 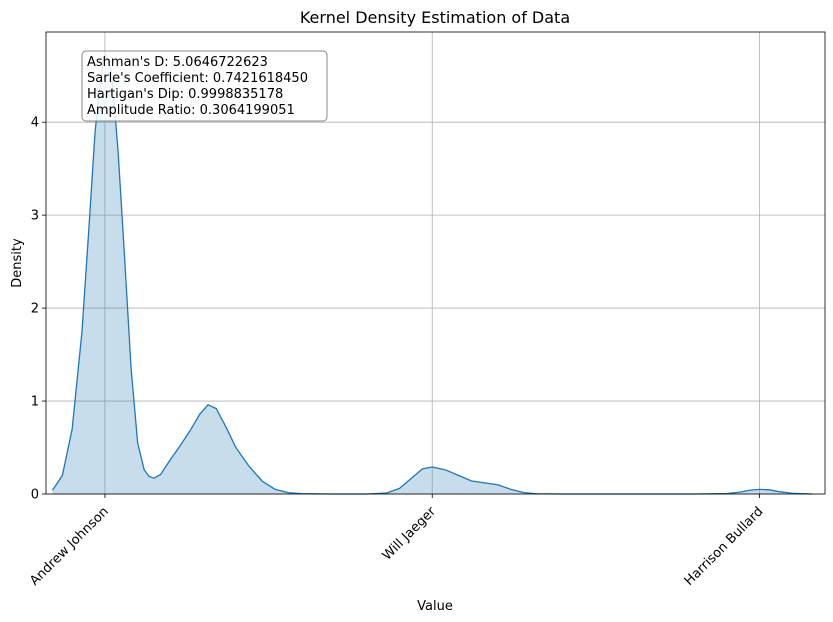 I want to click on y-tick-label: 1, so click(x=35, y=402).